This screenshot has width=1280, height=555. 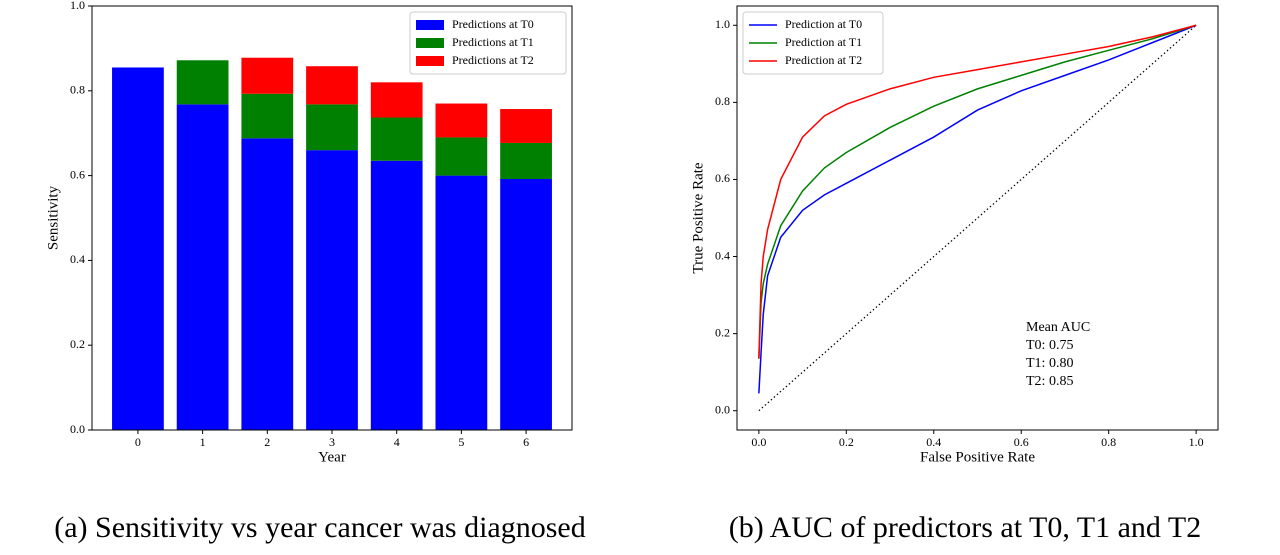 What do you see at coordinates (397, 442) in the screenshot?
I see `x-tick-label: 4` at bounding box center [397, 442].